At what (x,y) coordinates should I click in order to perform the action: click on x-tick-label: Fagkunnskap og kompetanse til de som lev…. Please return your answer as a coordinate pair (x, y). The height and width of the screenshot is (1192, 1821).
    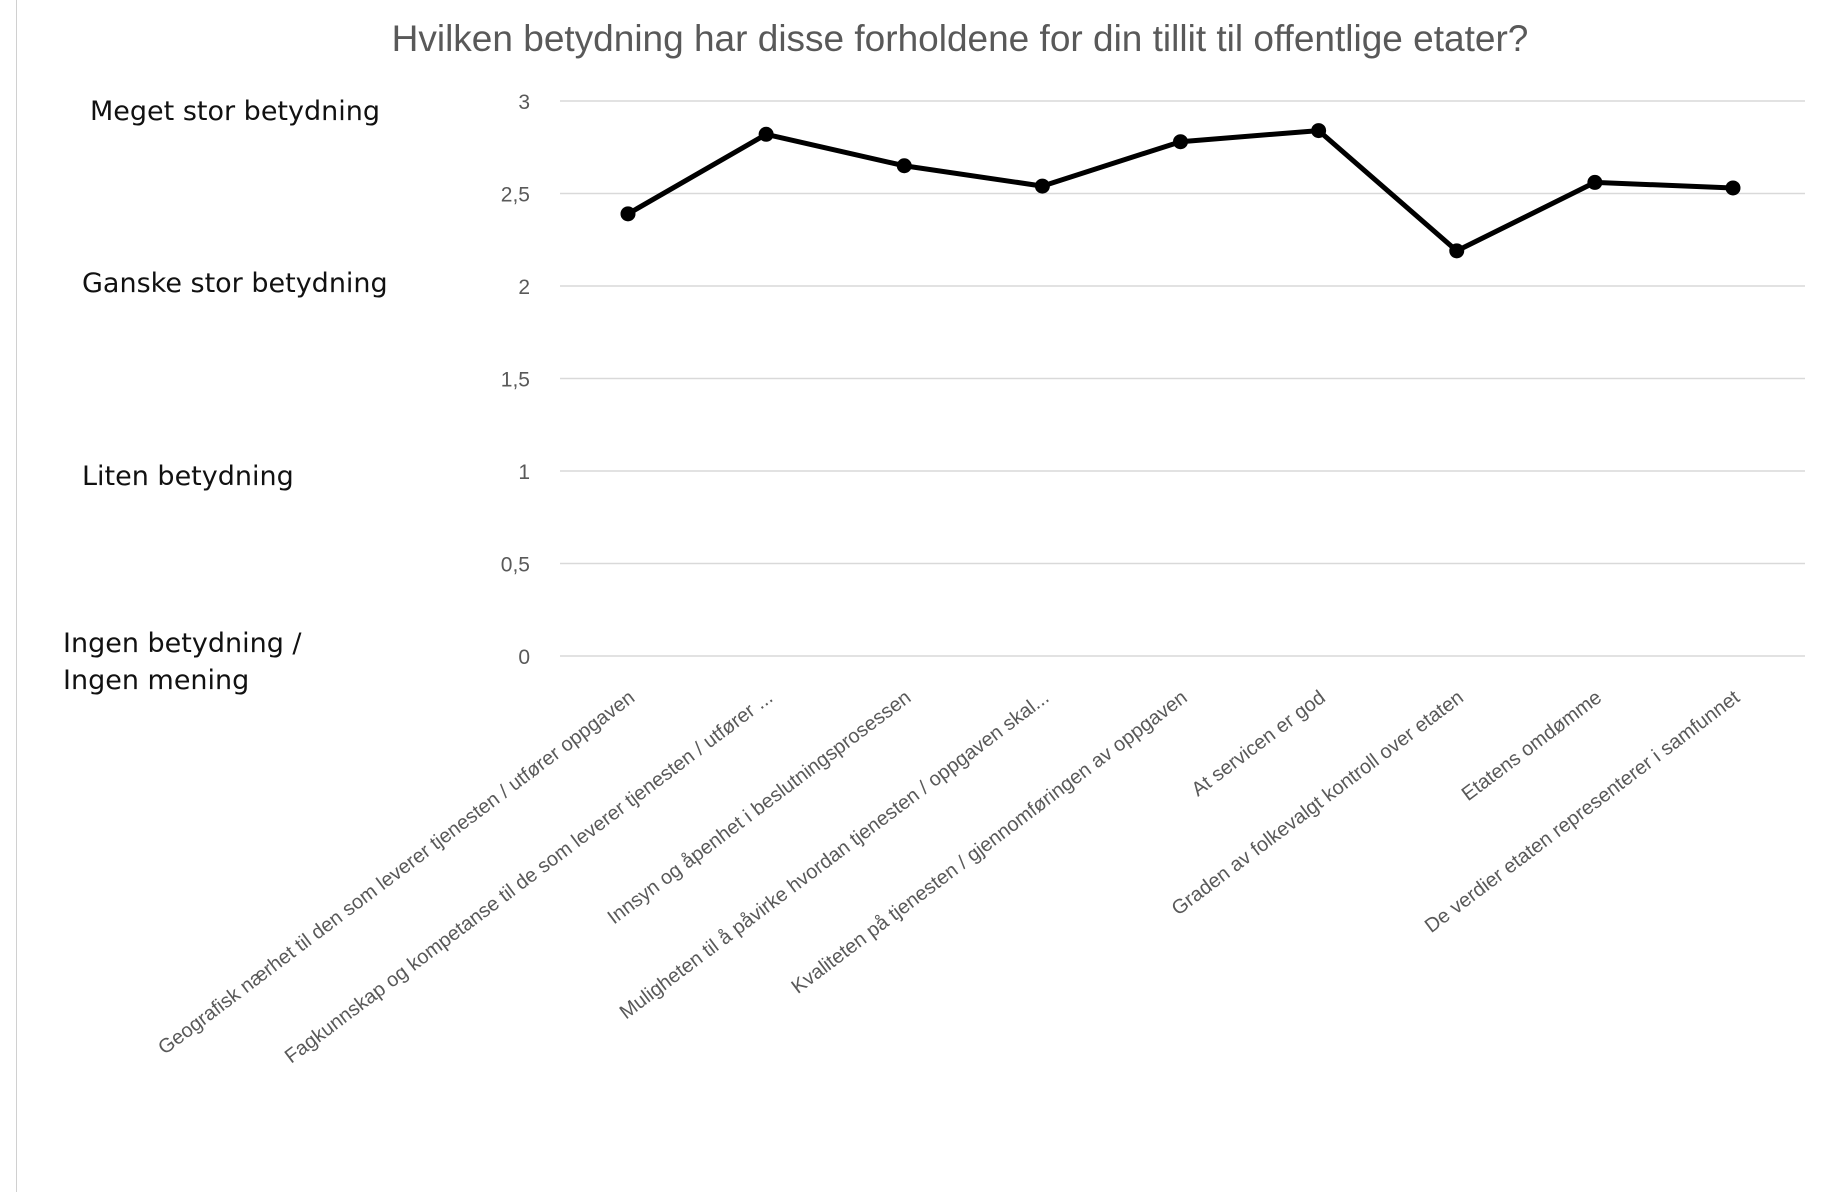
    Looking at the image, I should click on (529, 877).